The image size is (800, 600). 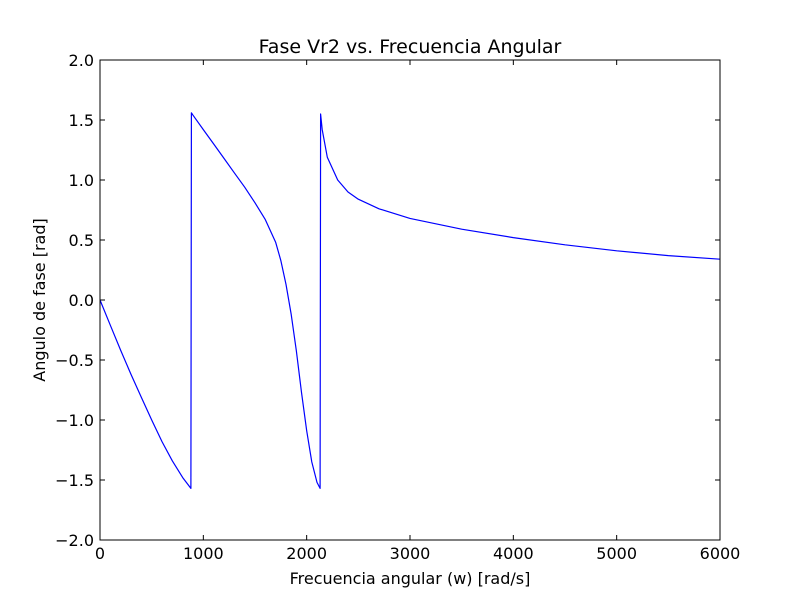 What do you see at coordinates (81, 60) in the screenshot?
I see `y-tick-label: 2.0` at bounding box center [81, 60].